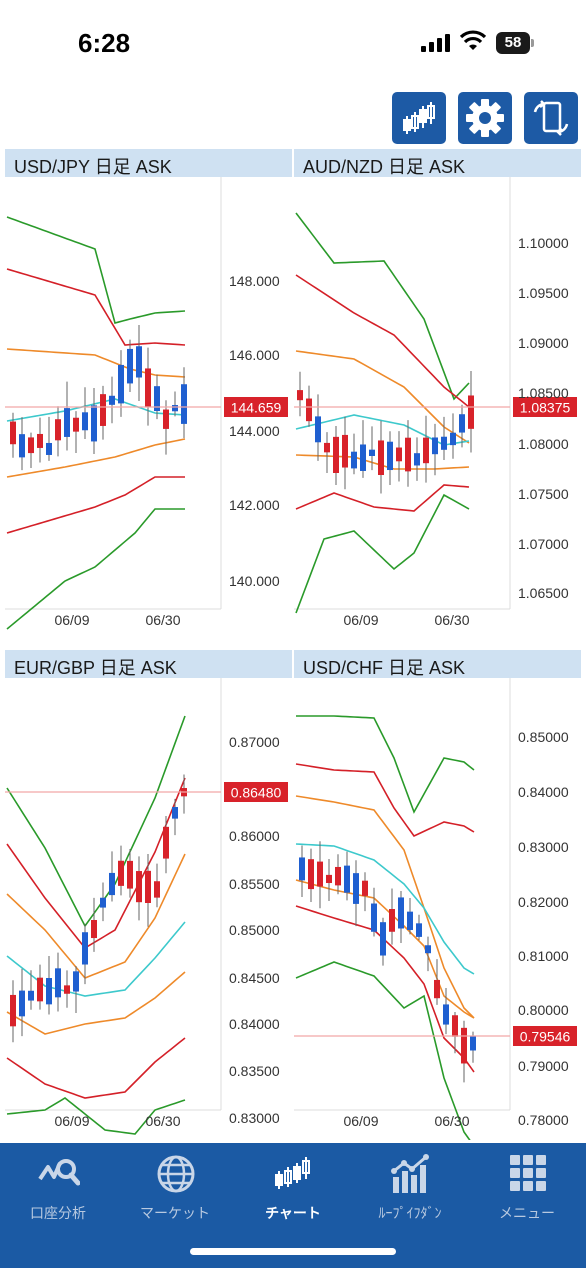 Image resolution: width=586 pixels, height=1268 pixels. Describe the element at coordinates (485, 118) in the screenshot. I see `settings-button` at that location.